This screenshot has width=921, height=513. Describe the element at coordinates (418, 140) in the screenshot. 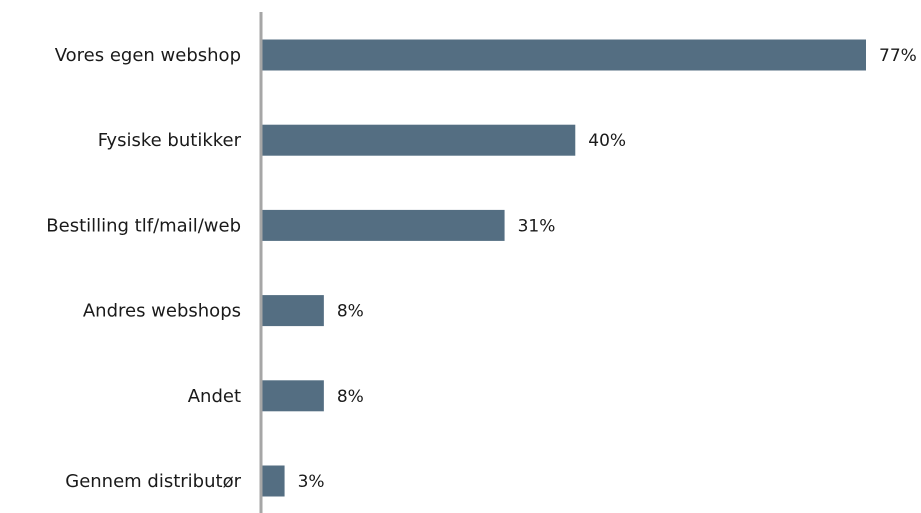

I see `bar-fysiske-butikker` at that location.